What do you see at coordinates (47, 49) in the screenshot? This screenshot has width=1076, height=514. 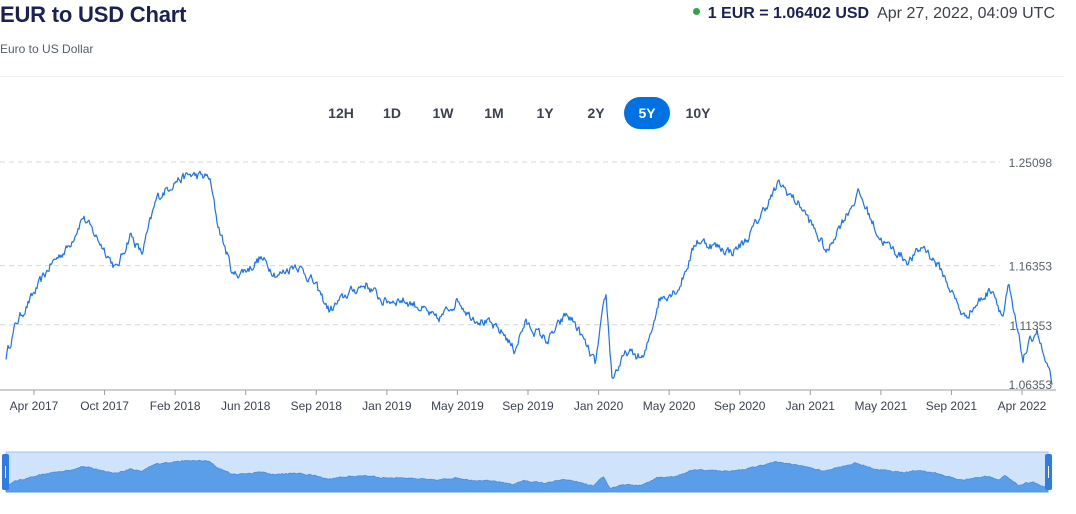 I see `page-subtitle: Euro to US Dollar` at bounding box center [47, 49].